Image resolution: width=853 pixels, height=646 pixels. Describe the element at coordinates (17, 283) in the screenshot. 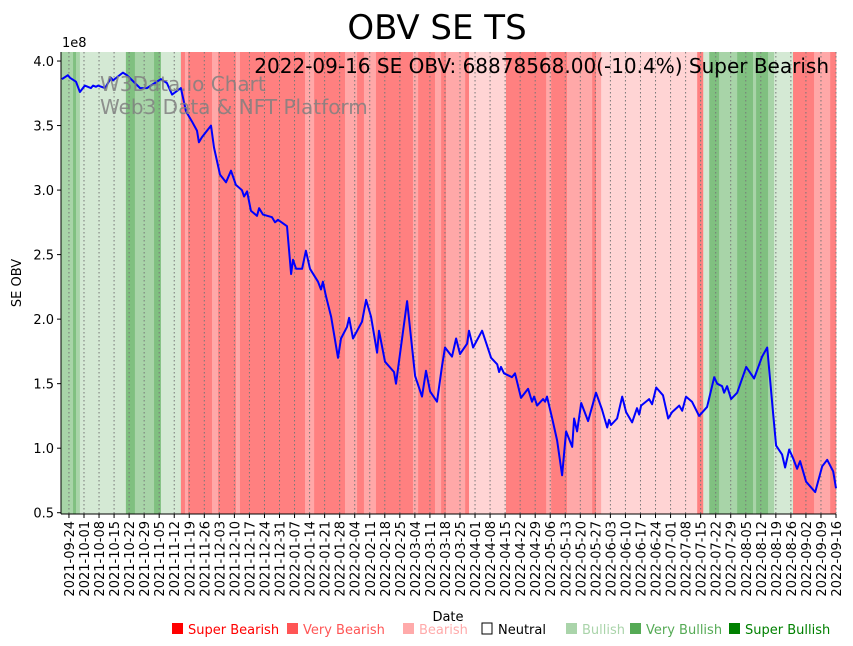

I see `y-axis-label: SE OBV` at that location.